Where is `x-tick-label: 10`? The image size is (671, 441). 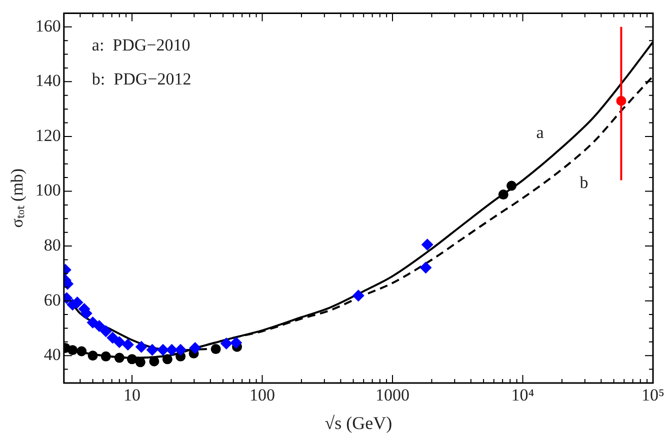
x-tick-label: 10 is located at coordinates (132, 395).